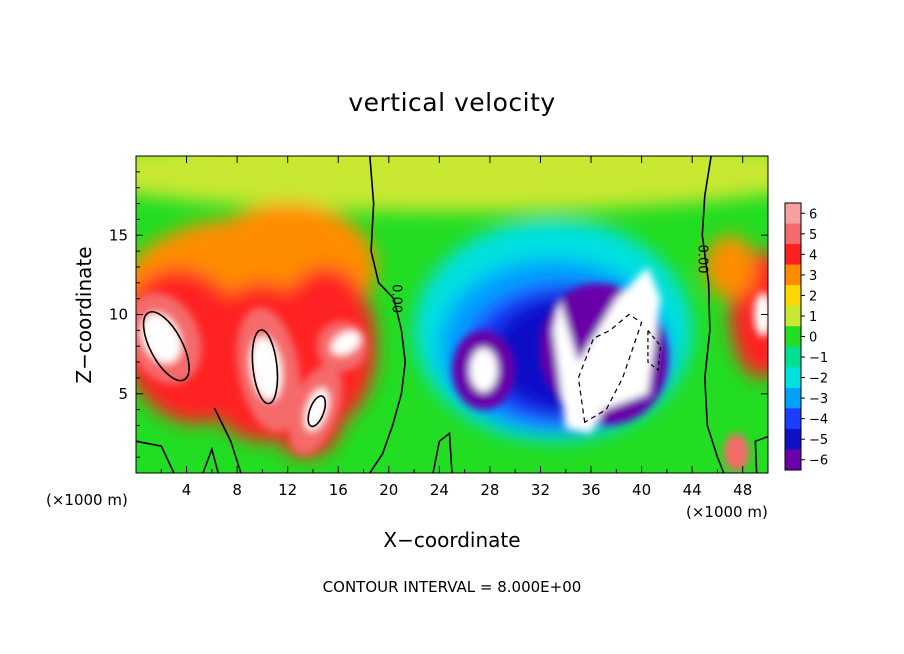 This screenshot has width=904, height=654. I want to click on x-unit-label-right: (×1000 m), so click(727, 512).